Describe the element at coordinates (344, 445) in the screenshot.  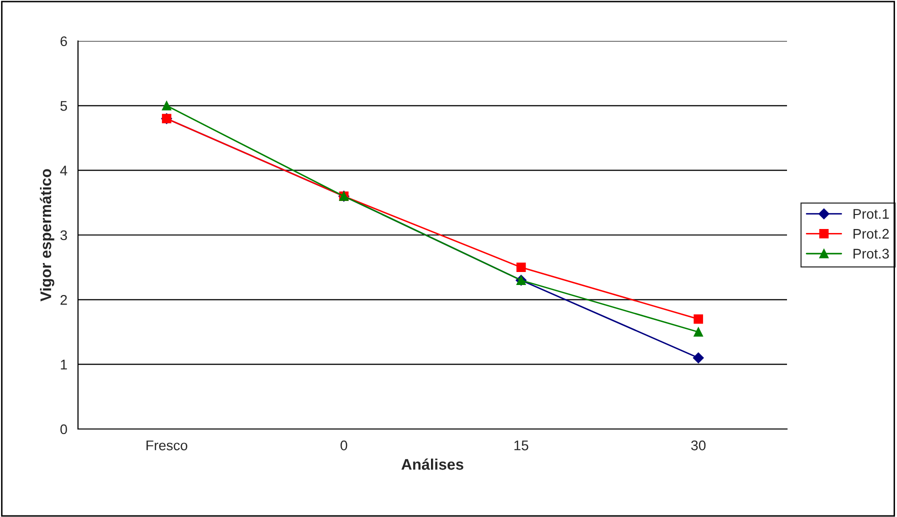
I see `x-tick-label: 0` at that location.